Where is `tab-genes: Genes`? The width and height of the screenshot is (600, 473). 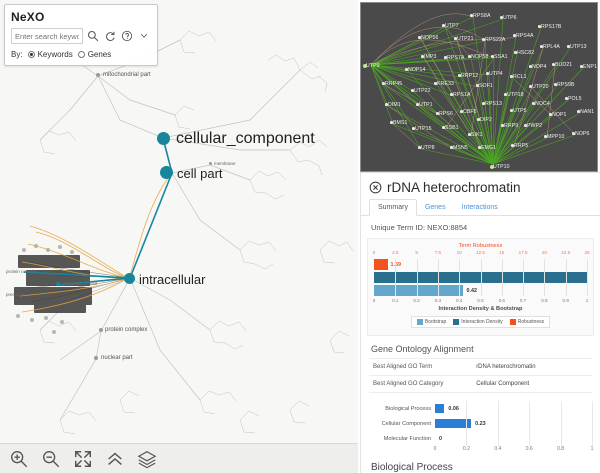
tab-genes: Genes is located at coordinates (435, 207).